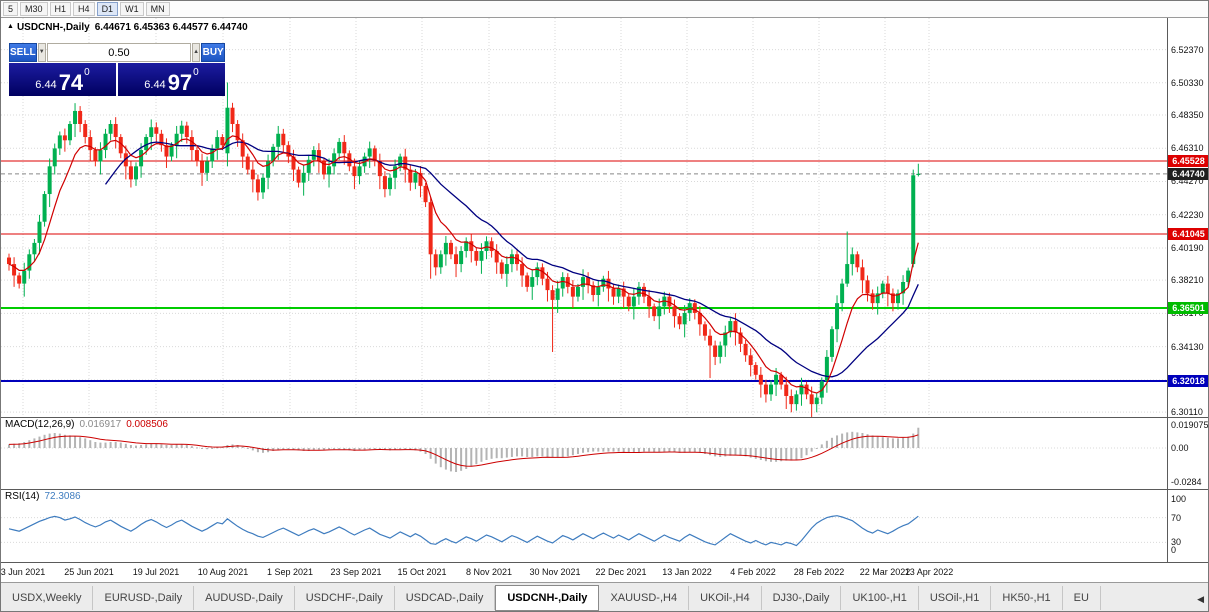  What do you see at coordinates (155, 85) in the screenshot?
I see `buy-price-base: 6.44` at bounding box center [155, 85].